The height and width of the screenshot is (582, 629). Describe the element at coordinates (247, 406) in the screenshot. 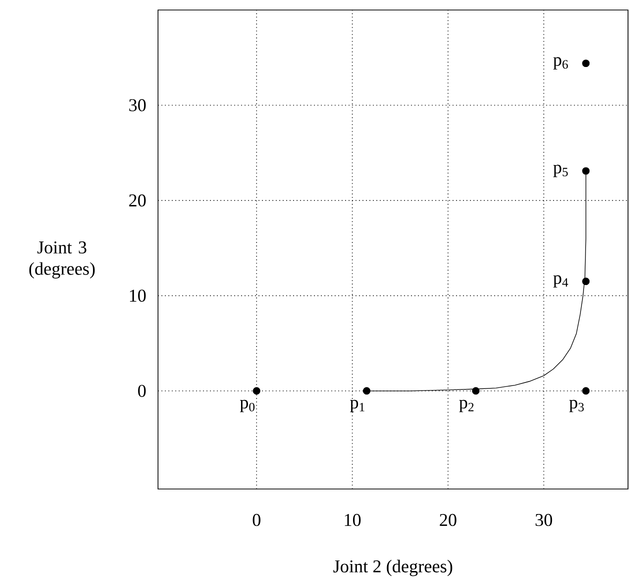

I see `annotation: p$_{0}$` at that location.